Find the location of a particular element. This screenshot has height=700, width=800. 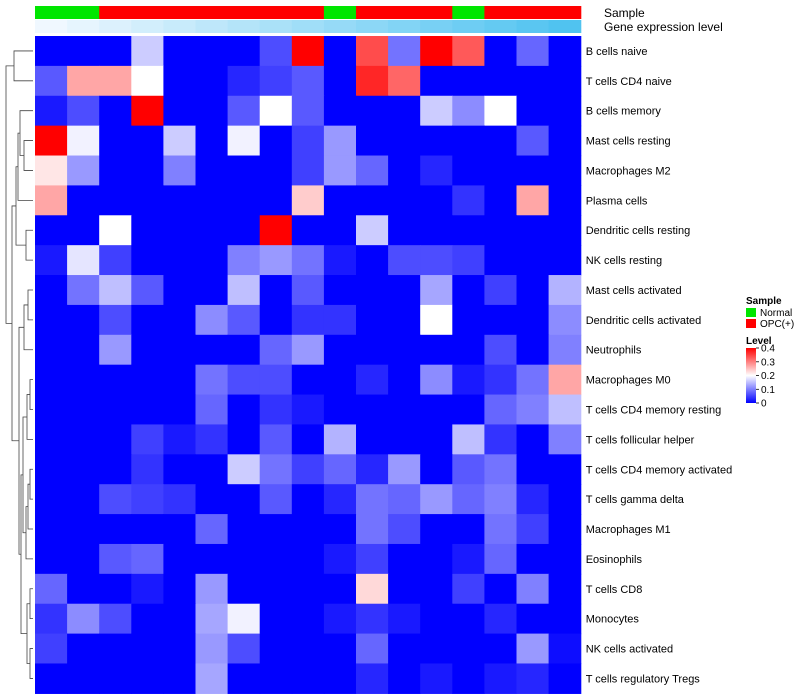

legend-level-tick-label: 0.2 is located at coordinates (768, 376).